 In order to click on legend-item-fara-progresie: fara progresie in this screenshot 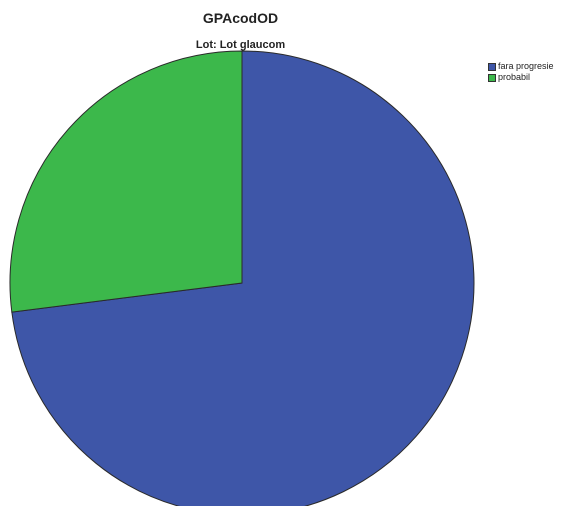, I will do `click(521, 66)`.